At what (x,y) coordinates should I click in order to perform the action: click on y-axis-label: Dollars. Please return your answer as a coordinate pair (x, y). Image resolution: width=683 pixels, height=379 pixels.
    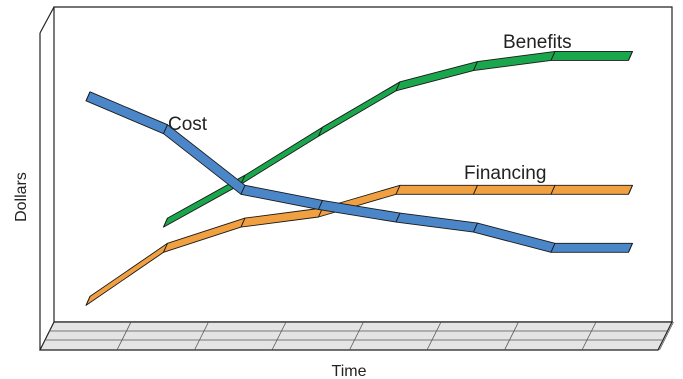
    Looking at the image, I should click on (21, 197).